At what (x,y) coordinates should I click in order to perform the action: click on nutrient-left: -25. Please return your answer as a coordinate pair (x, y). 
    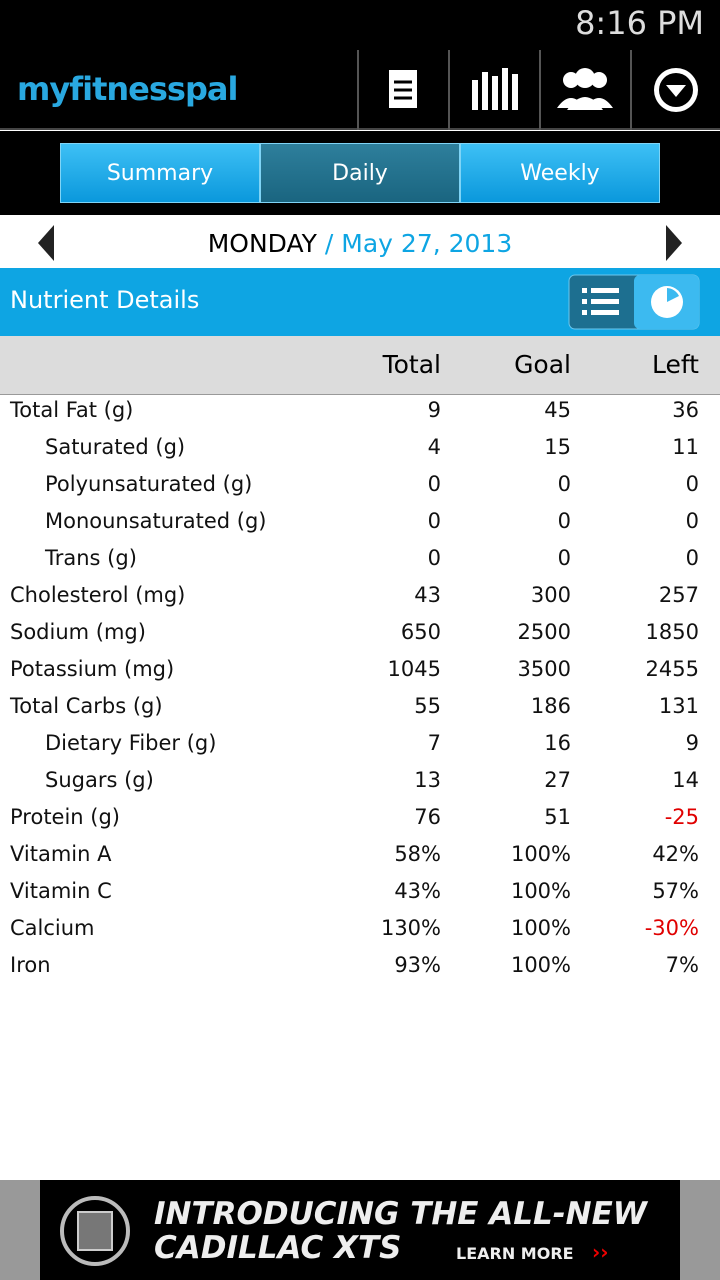
    Looking at the image, I should click on (681, 817).